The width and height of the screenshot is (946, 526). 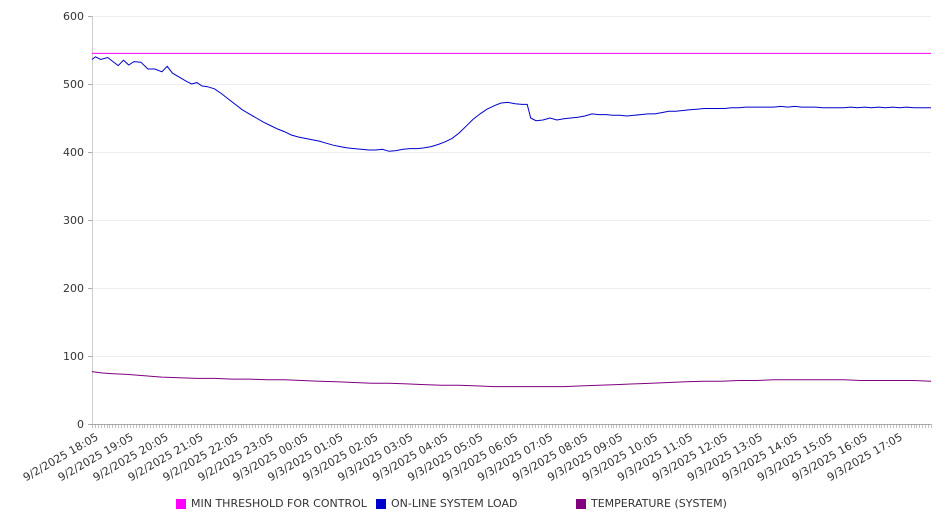 I want to click on legend-swatch-min-threshold, so click(x=181, y=503).